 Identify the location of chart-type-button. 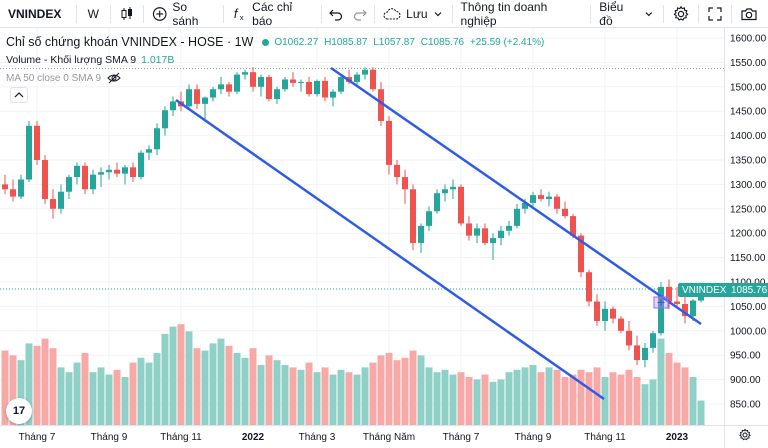
(127, 14).